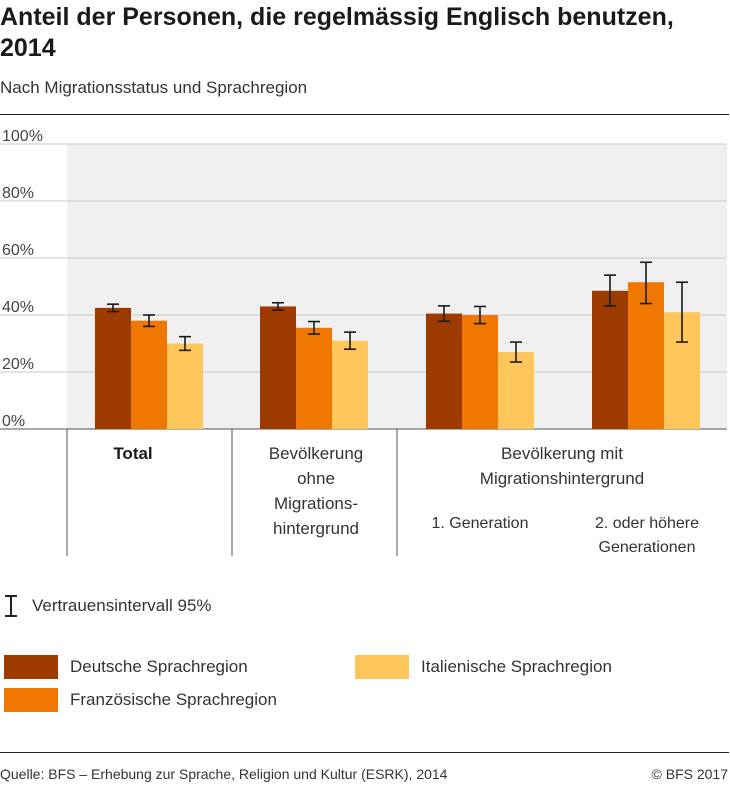  What do you see at coordinates (316, 503) in the screenshot?
I see `category-label-ohne: Migrations-` at bounding box center [316, 503].